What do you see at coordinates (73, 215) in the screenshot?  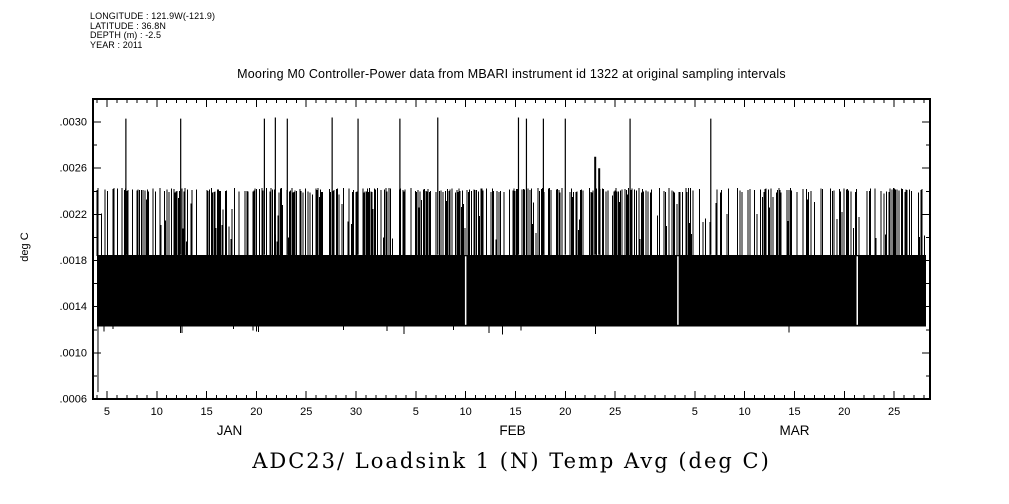 I see `y-tick-label: .0022` at bounding box center [73, 215].